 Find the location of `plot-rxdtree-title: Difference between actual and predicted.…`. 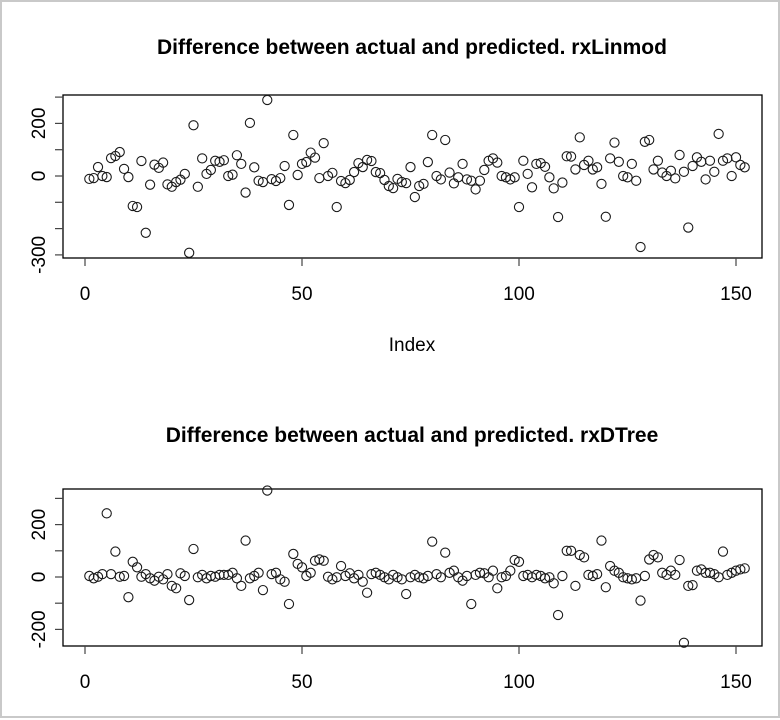

plot-rxdtree-title: Difference between actual and predicted.… is located at coordinates (412, 435).